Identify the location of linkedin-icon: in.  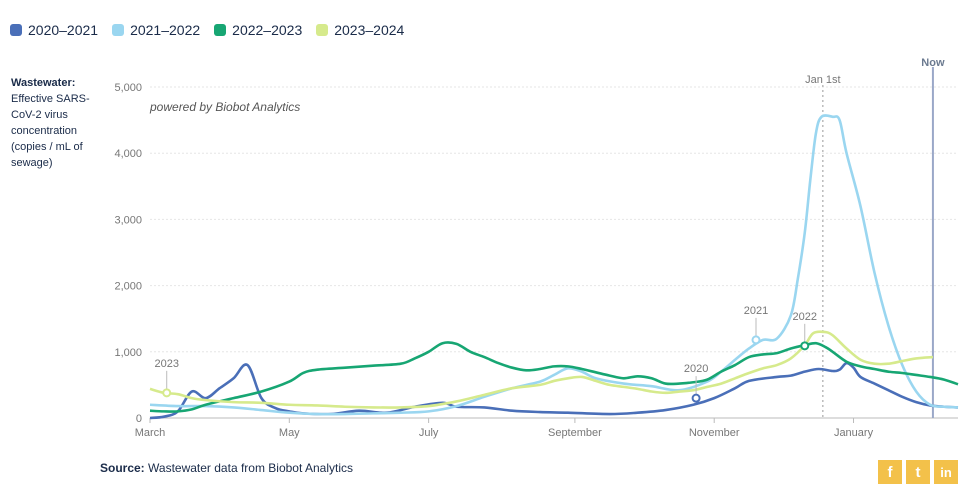
(946, 472).